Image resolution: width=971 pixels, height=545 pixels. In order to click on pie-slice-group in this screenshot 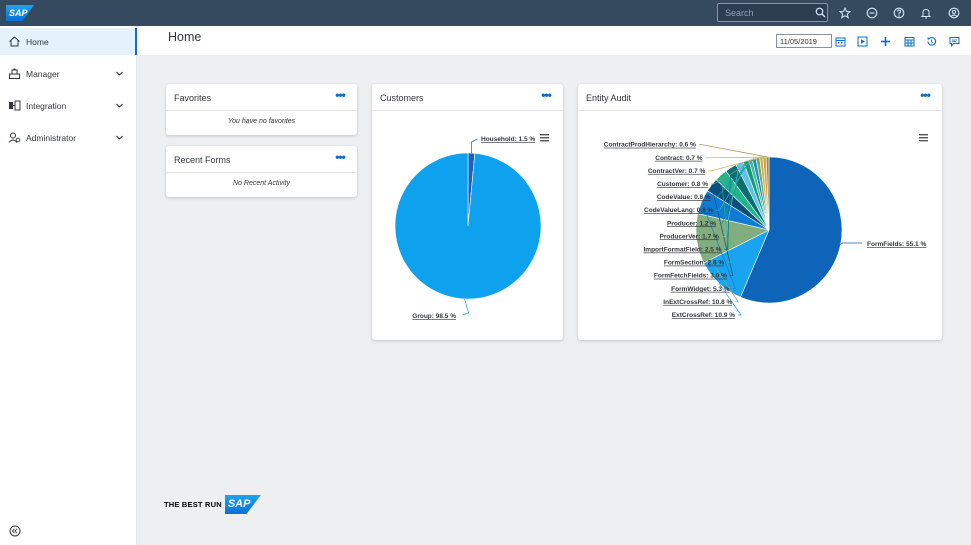, I will do `click(468, 226)`.